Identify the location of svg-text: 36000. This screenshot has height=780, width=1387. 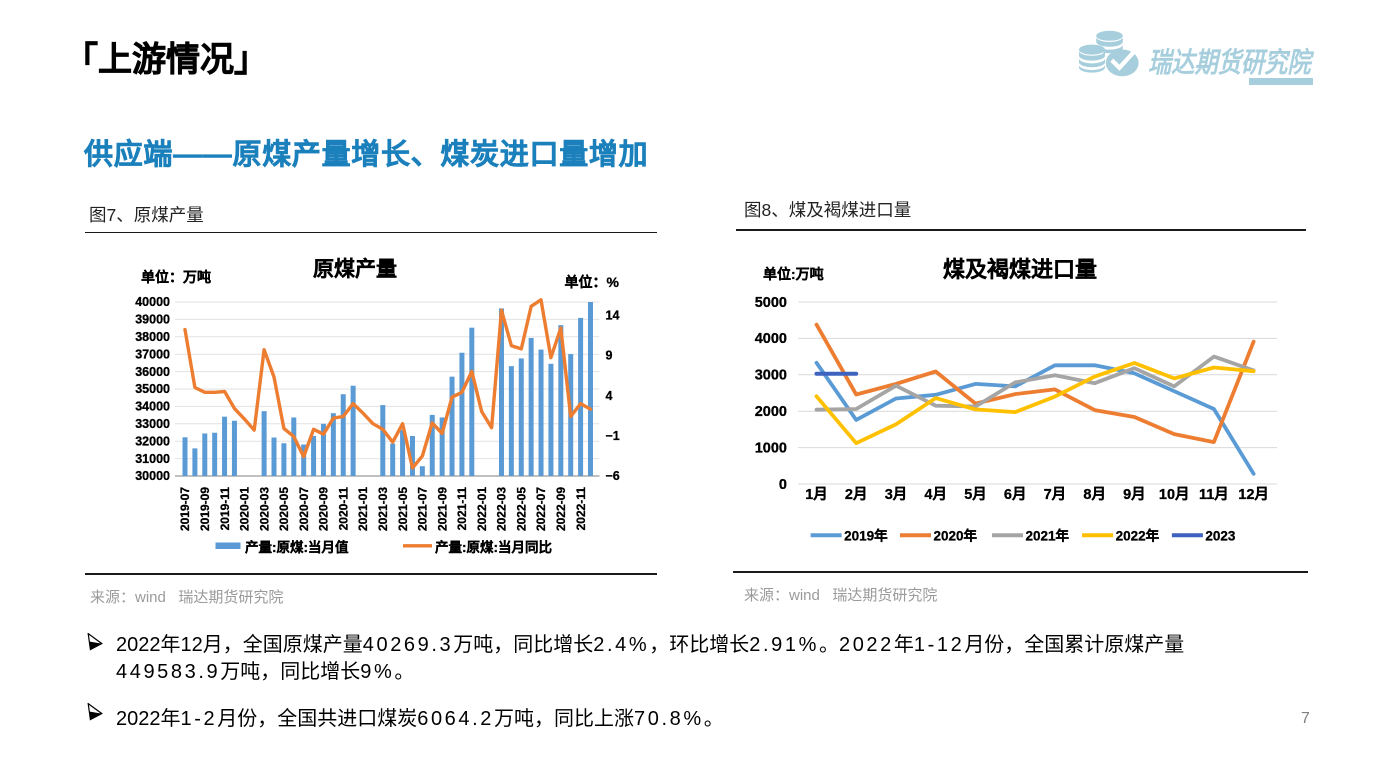
(152, 372).